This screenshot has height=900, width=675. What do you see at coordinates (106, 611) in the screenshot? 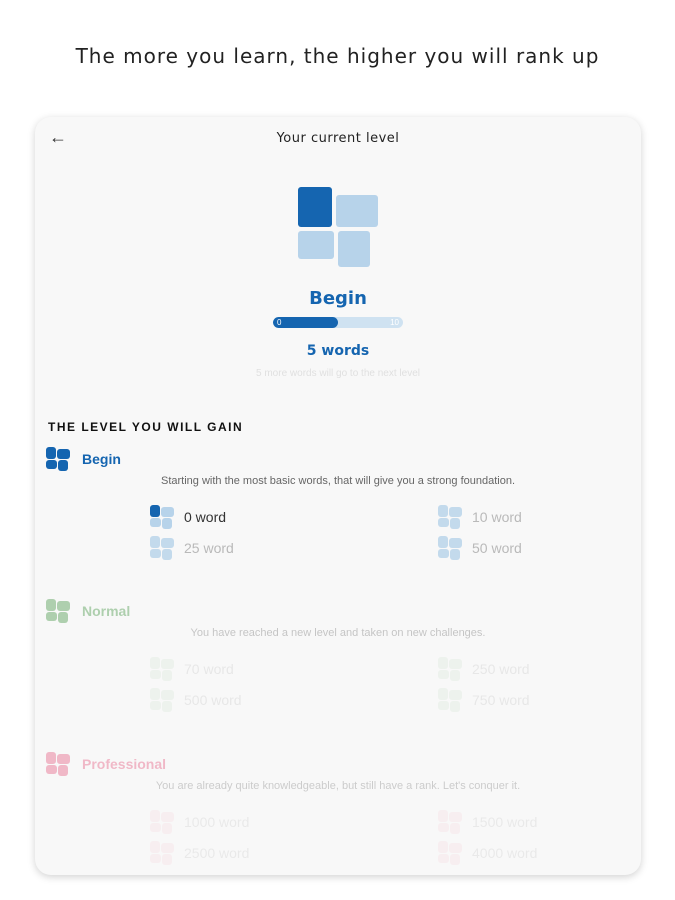
I see `level-name: Normal` at bounding box center [106, 611].